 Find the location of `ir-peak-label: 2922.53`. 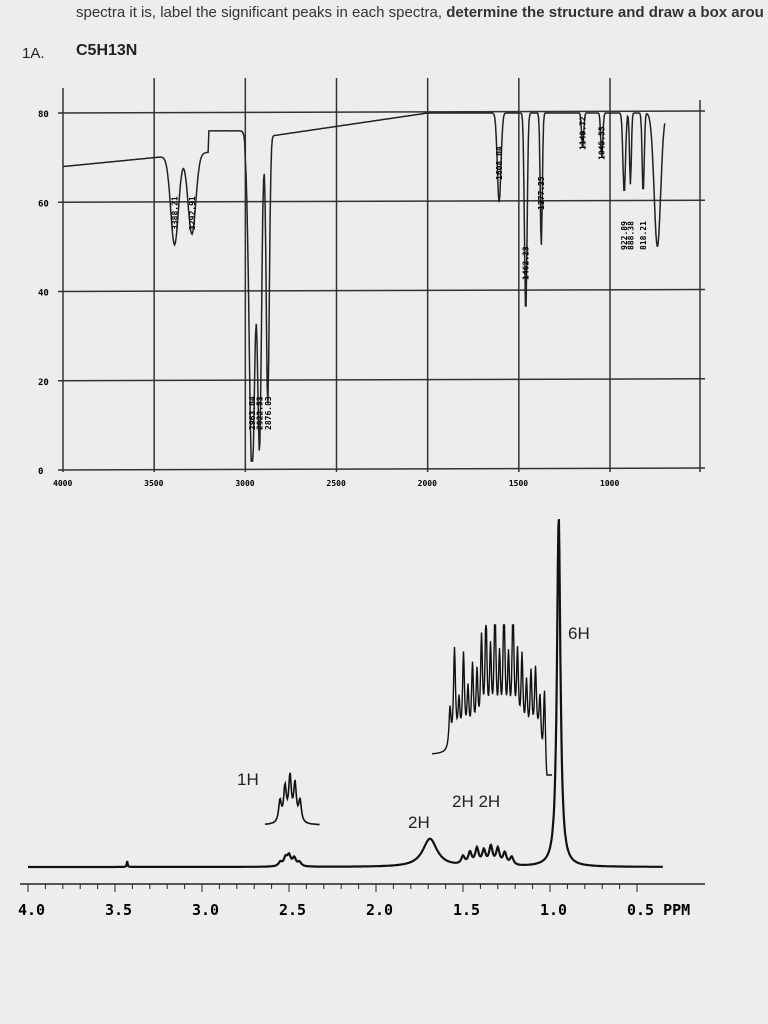

ir-peak-label: 2922.53 is located at coordinates (259, 413).